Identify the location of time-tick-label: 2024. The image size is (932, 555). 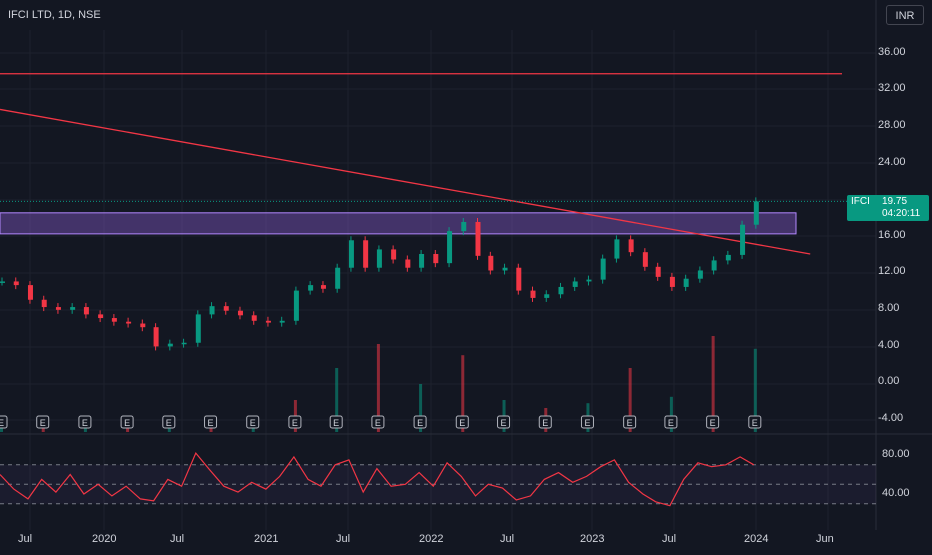
(756, 539).